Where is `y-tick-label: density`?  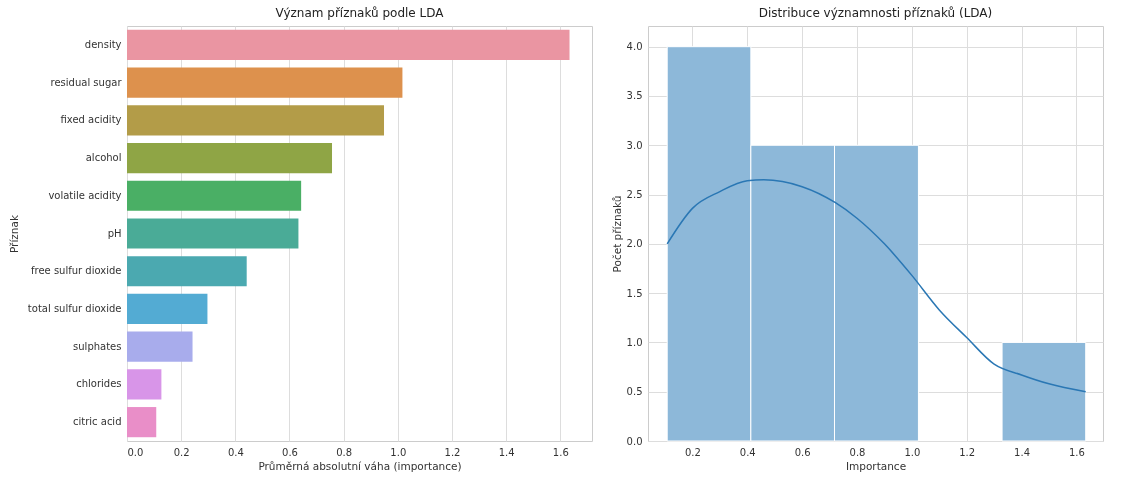 y-tick-label: density is located at coordinates (103, 44).